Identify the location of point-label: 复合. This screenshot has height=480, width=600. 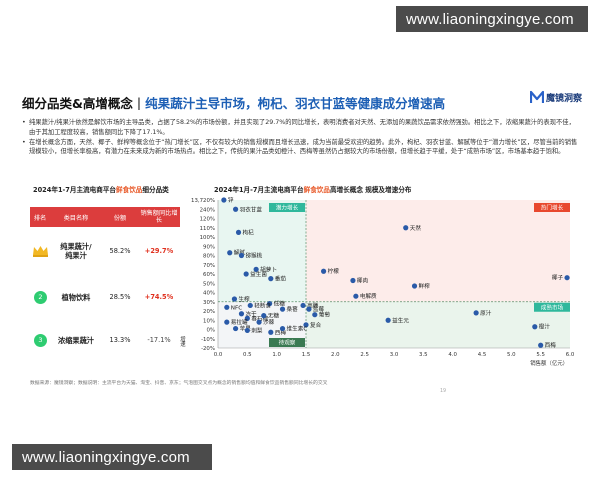
(316, 325).